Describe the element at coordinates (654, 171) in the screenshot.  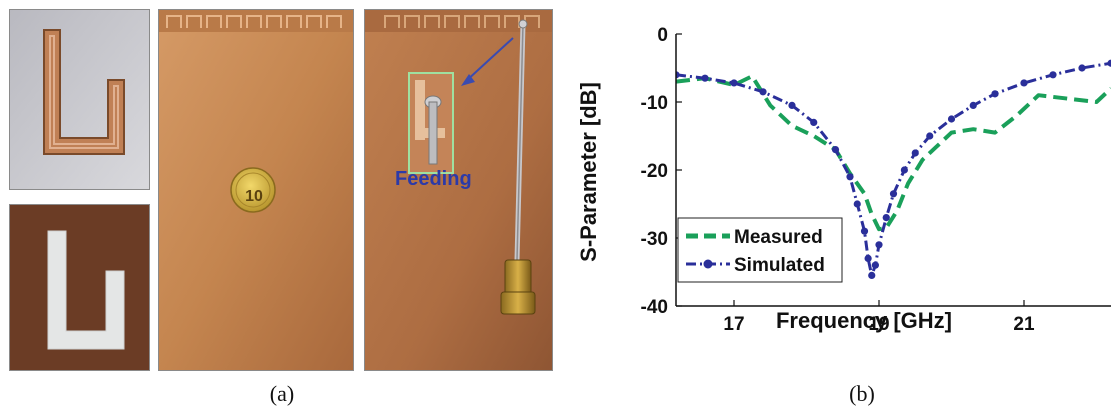
I see `y-tick-label: -20` at that location.